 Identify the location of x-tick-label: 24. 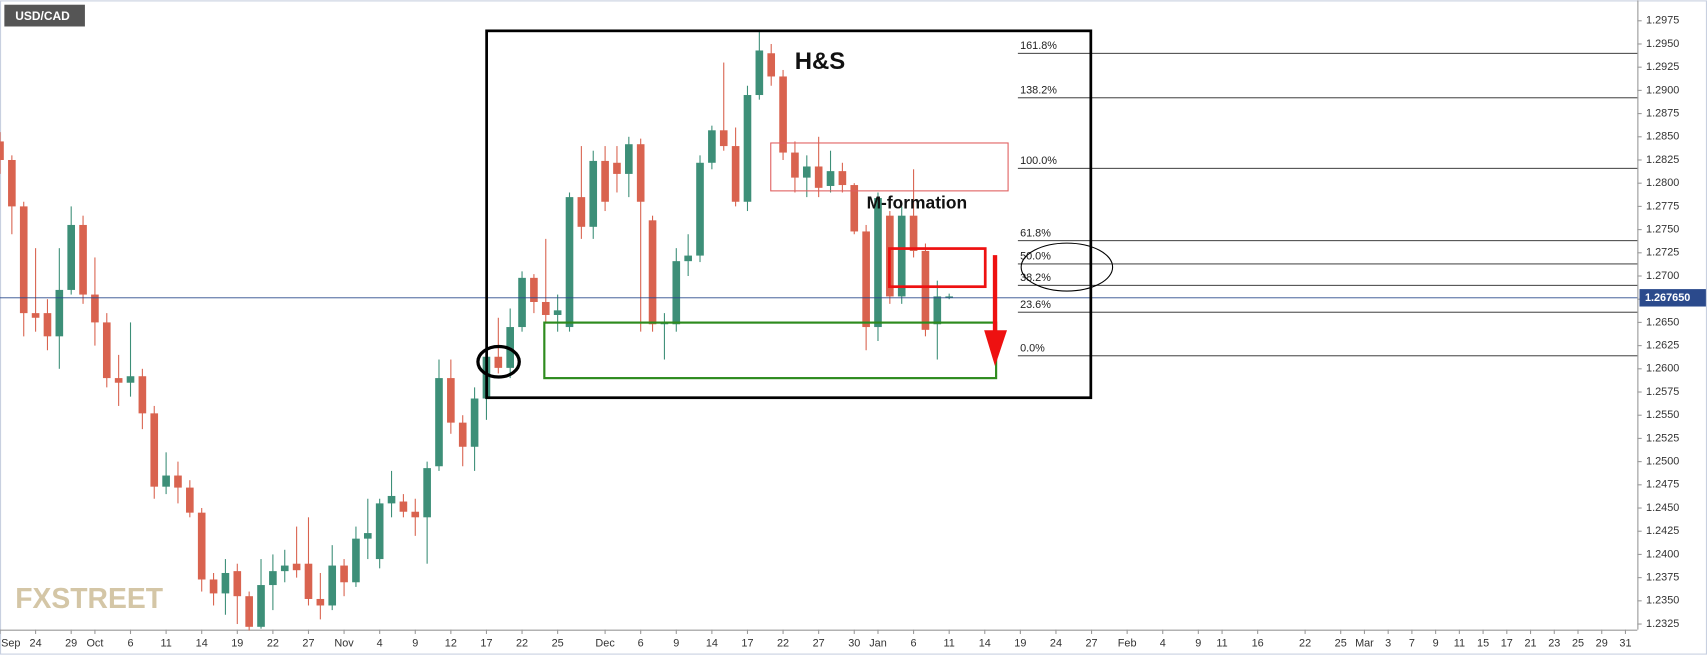
(36, 644).